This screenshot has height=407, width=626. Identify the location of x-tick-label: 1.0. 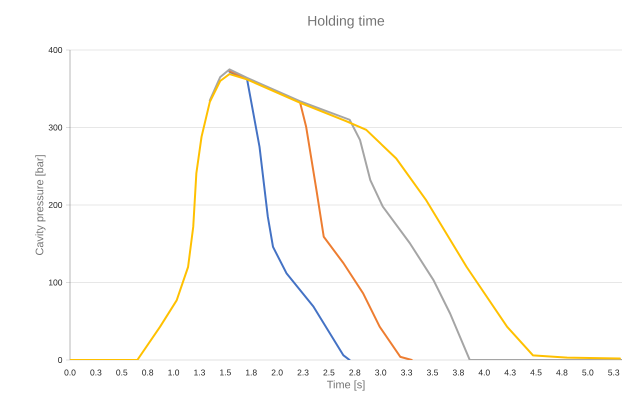
(174, 373).